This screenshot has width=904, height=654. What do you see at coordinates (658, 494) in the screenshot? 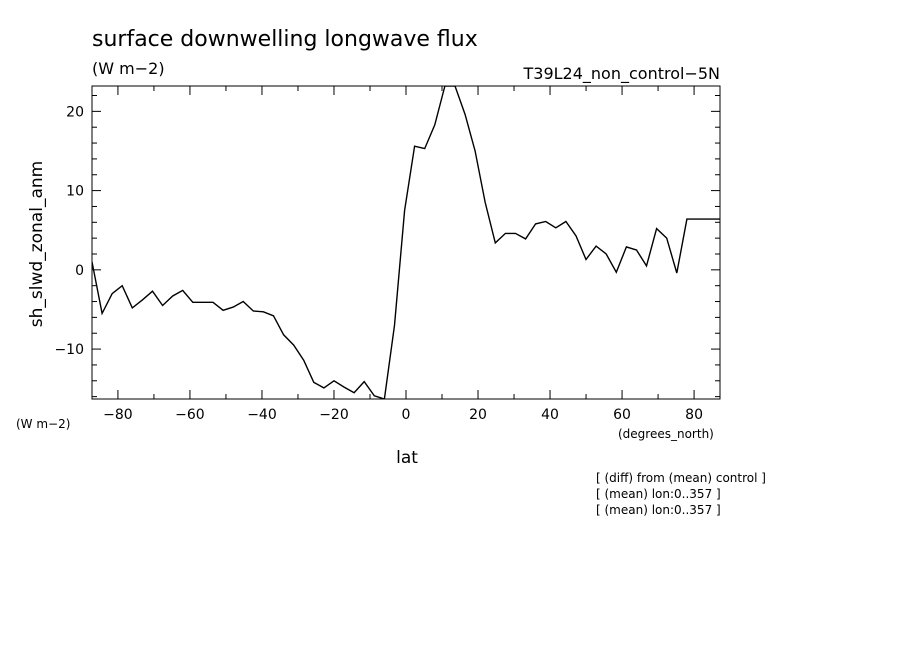
I see `note-mean-lon-1: [ (mean) lon:0..357 ]` at bounding box center [658, 494].